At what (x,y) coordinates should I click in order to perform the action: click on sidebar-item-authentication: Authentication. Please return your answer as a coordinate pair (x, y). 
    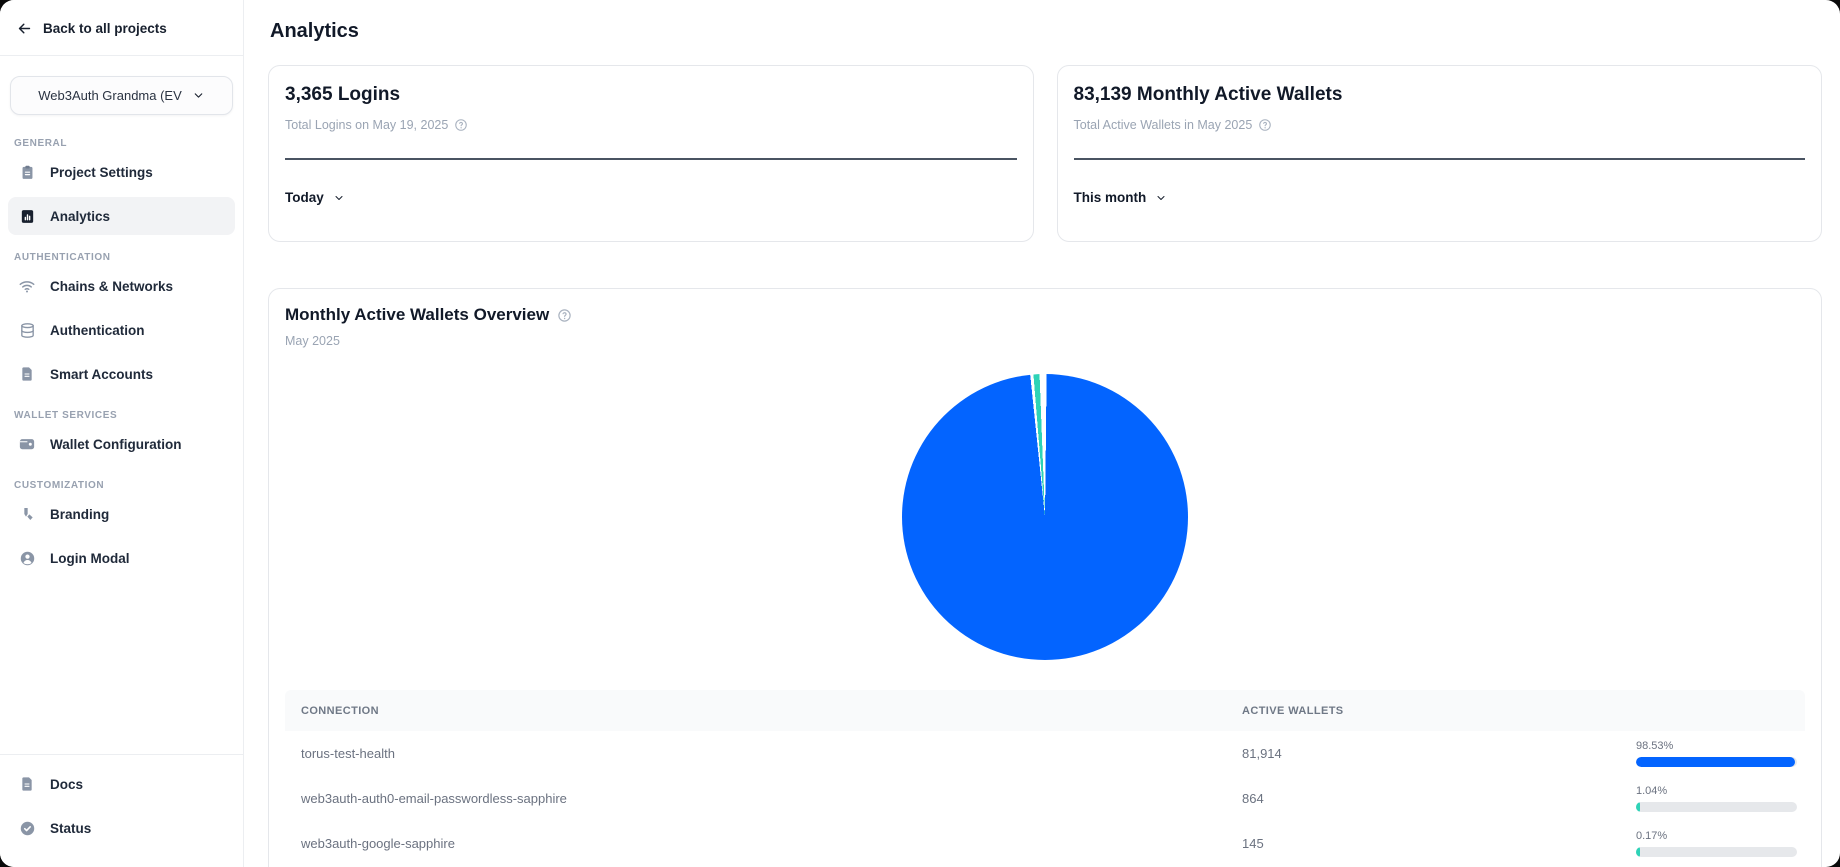
    Looking at the image, I should click on (121, 330).